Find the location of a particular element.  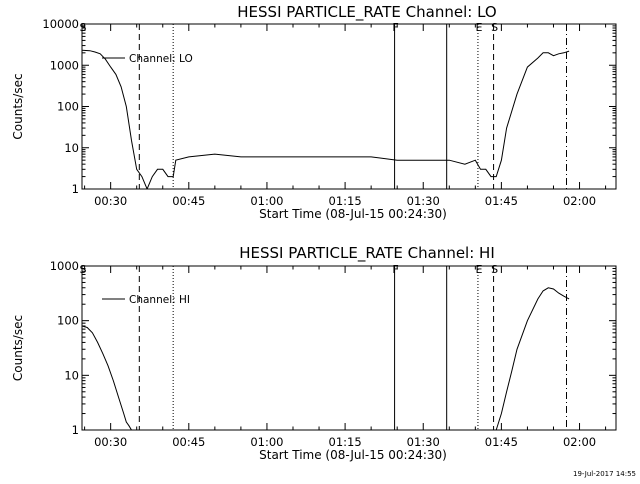

y-tick-label: 10000 is located at coordinates (60, 24).